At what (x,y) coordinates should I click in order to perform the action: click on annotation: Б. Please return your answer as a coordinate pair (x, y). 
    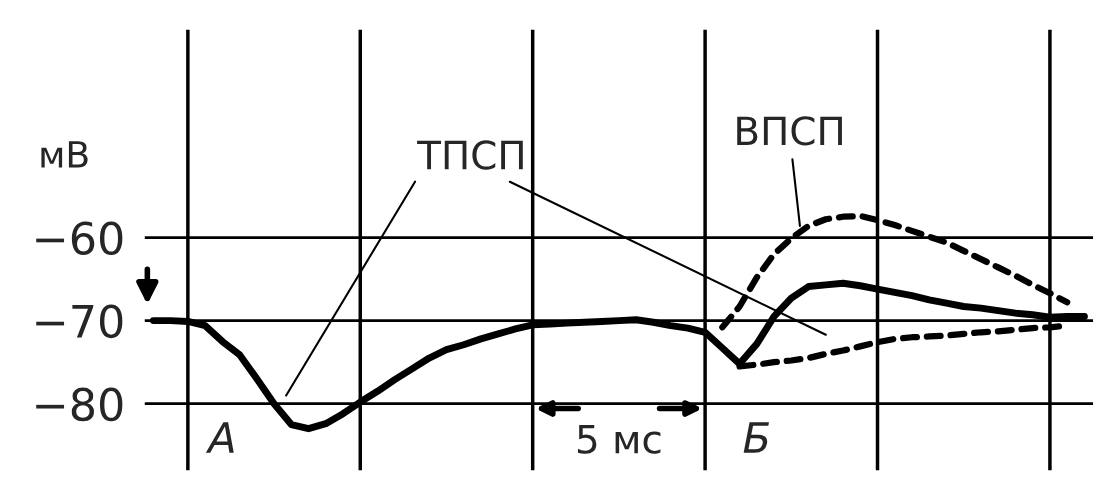
    Looking at the image, I should click on (756, 437).